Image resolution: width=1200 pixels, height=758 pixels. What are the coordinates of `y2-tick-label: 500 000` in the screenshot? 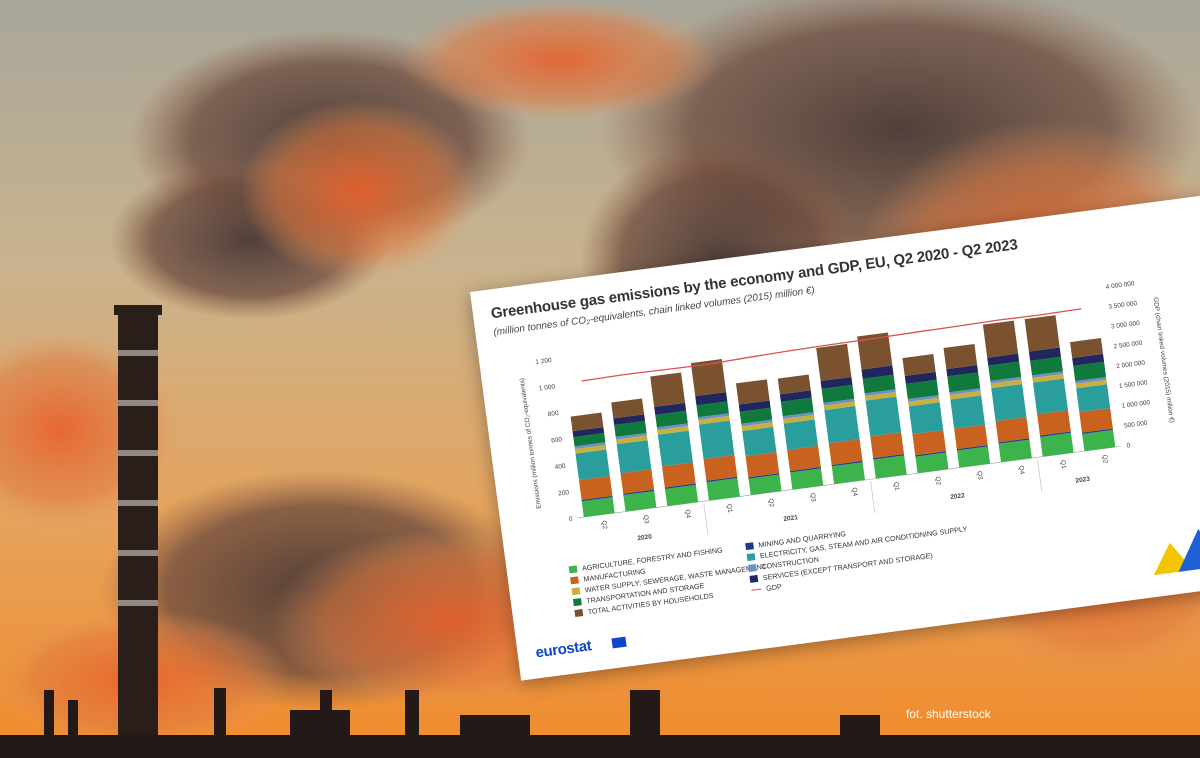 It's located at (1136, 425).